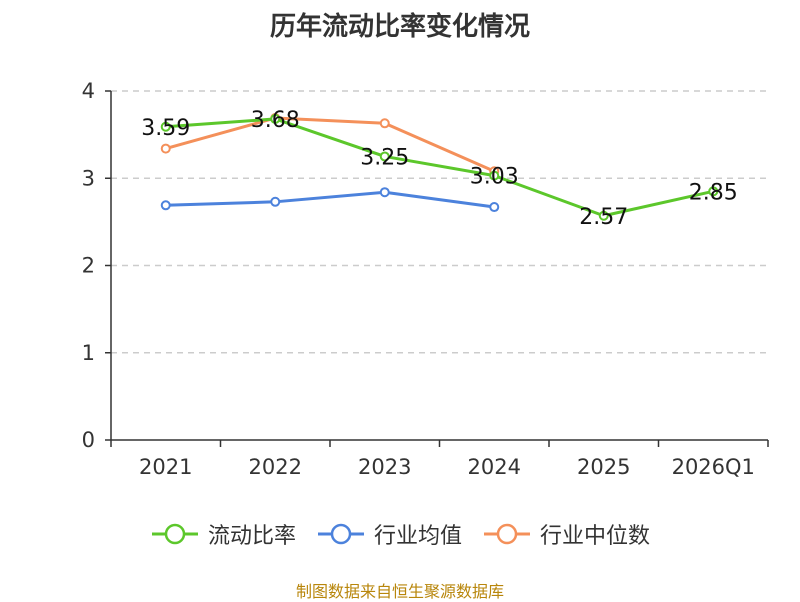 Image resolution: width=800 pixels, height=602 pixels. What do you see at coordinates (603, 467) in the screenshot?
I see `x-tick-label: 2025` at bounding box center [603, 467].